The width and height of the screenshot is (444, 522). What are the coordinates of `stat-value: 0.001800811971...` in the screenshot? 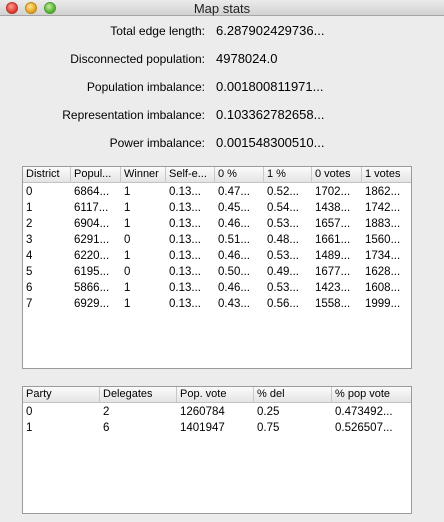 It's located at (270, 86).